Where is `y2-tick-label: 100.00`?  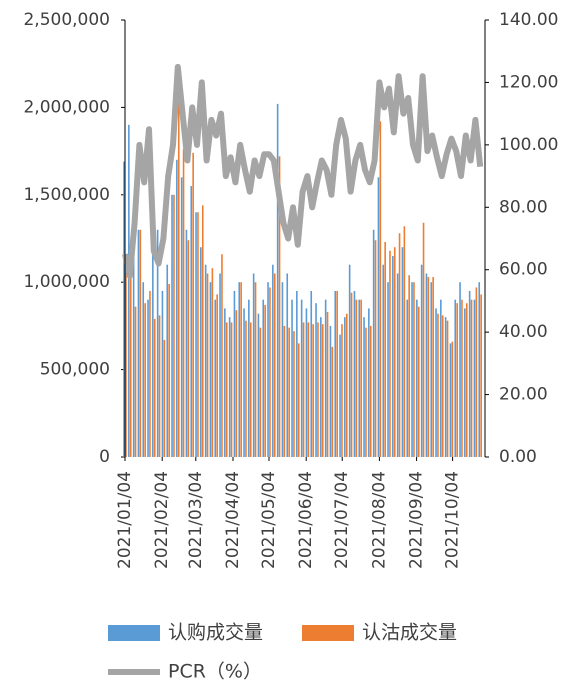 y2-tick-label: 100.00 is located at coordinates (528, 145).